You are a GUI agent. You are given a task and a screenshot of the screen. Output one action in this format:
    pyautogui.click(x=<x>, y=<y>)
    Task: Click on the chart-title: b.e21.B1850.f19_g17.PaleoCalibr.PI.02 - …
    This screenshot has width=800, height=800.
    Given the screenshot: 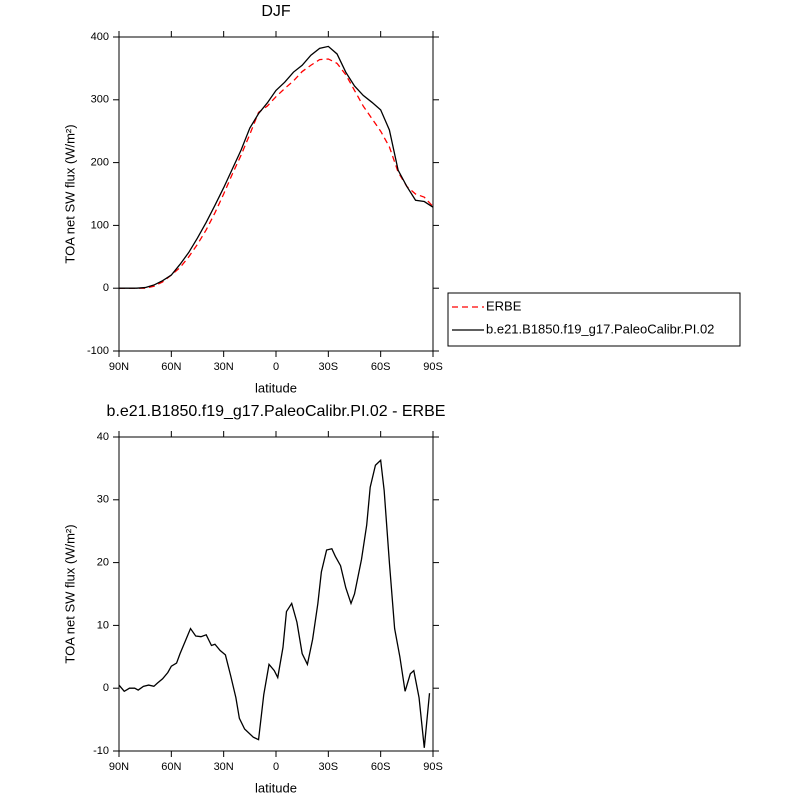 What is the action you would take?
    pyautogui.click(x=276, y=411)
    